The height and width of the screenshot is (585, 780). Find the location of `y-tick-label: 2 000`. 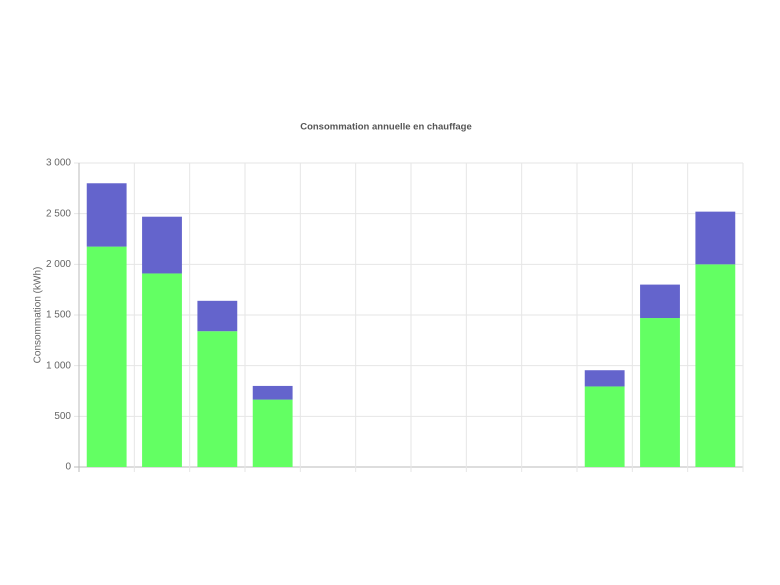

y-tick-label: 2 000 is located at coordinates (58, 264).